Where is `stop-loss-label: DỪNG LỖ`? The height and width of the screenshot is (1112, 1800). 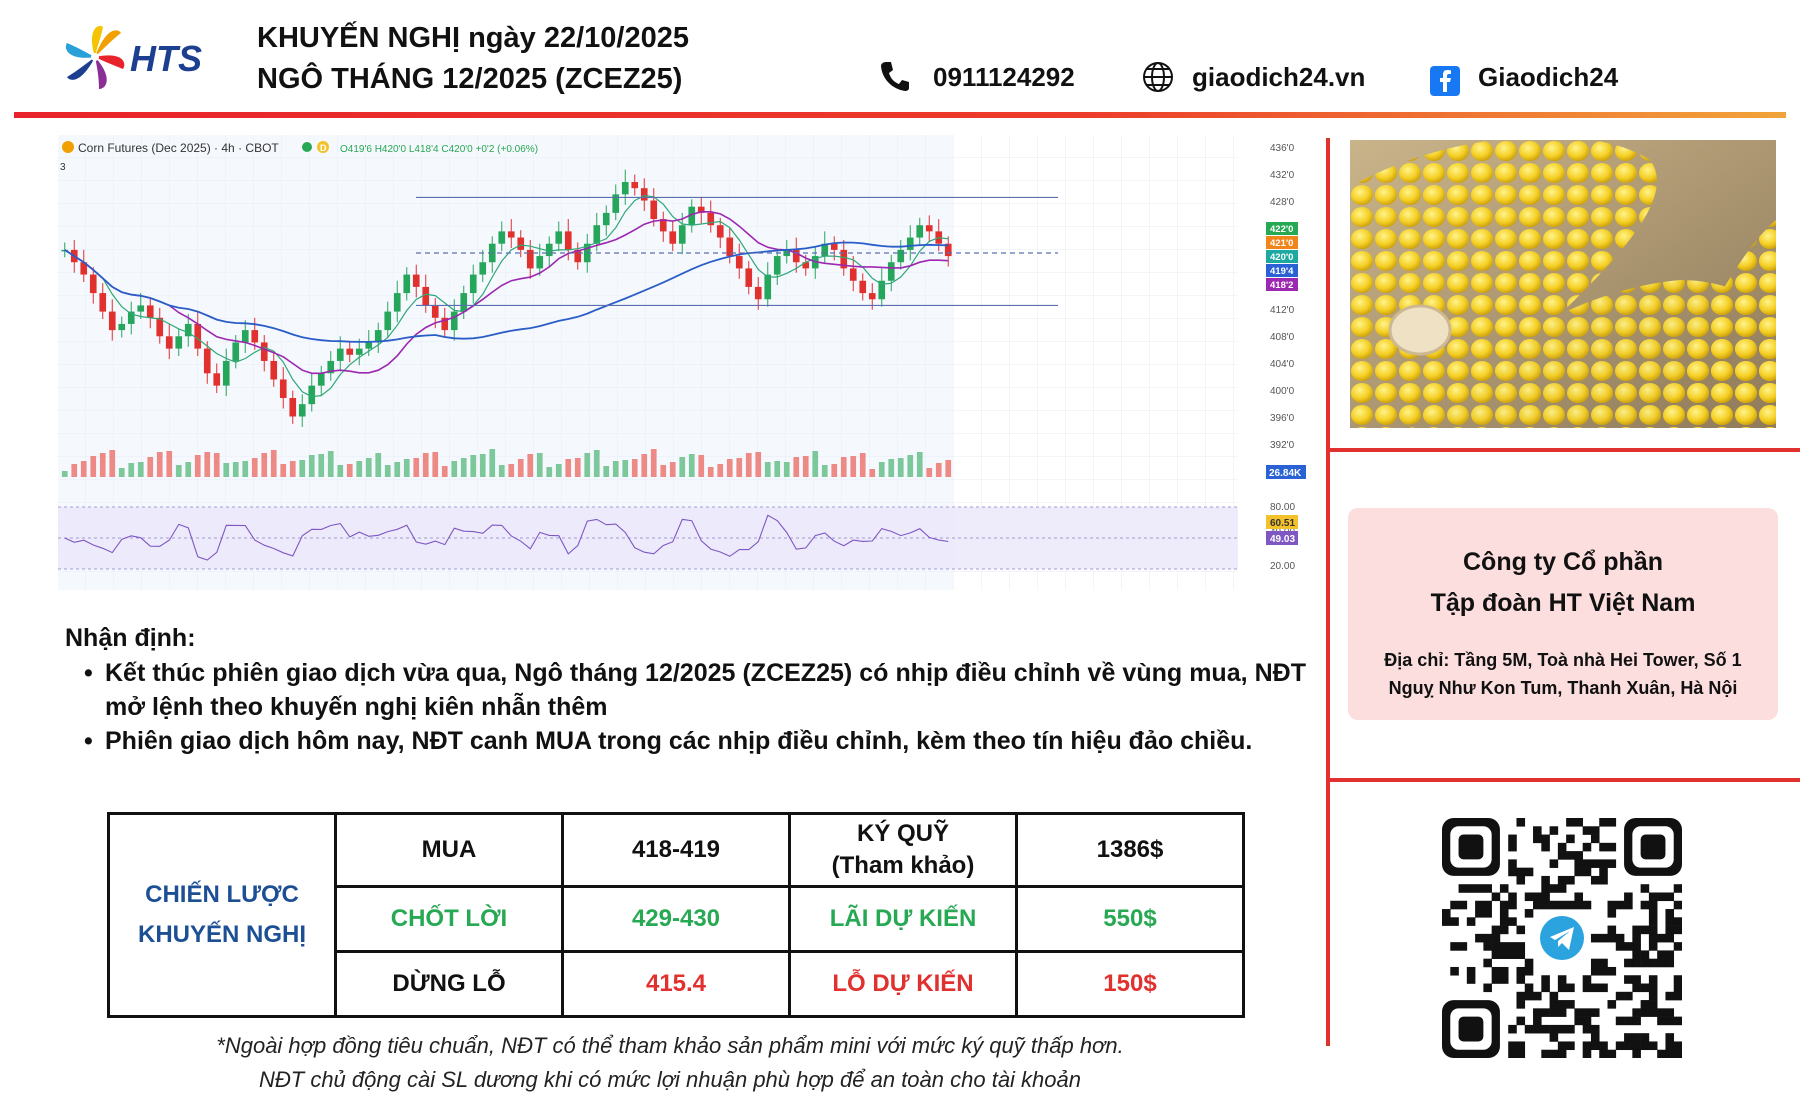
stop-loss-label: DỪNG LỖ is located at coordinates (449, 984).